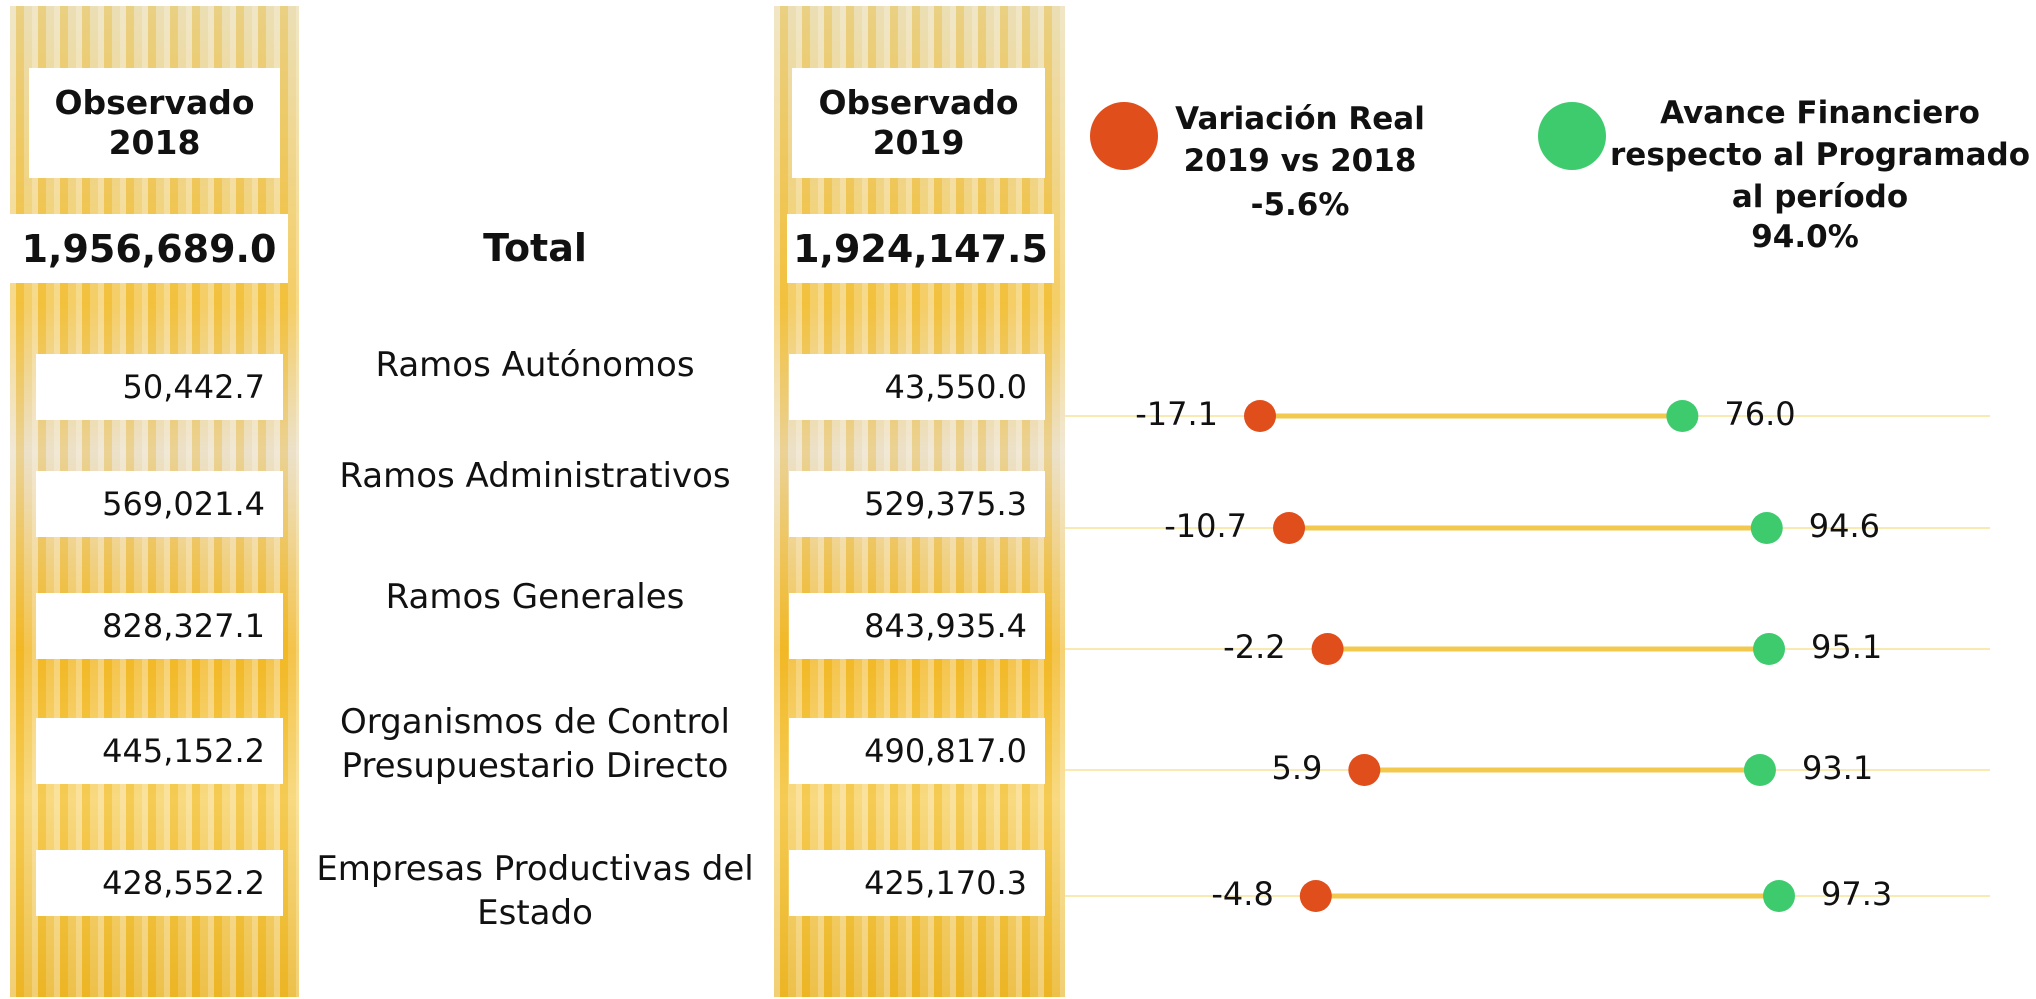  I want to click on value-2019: 425,170.3, so click(917, 883).